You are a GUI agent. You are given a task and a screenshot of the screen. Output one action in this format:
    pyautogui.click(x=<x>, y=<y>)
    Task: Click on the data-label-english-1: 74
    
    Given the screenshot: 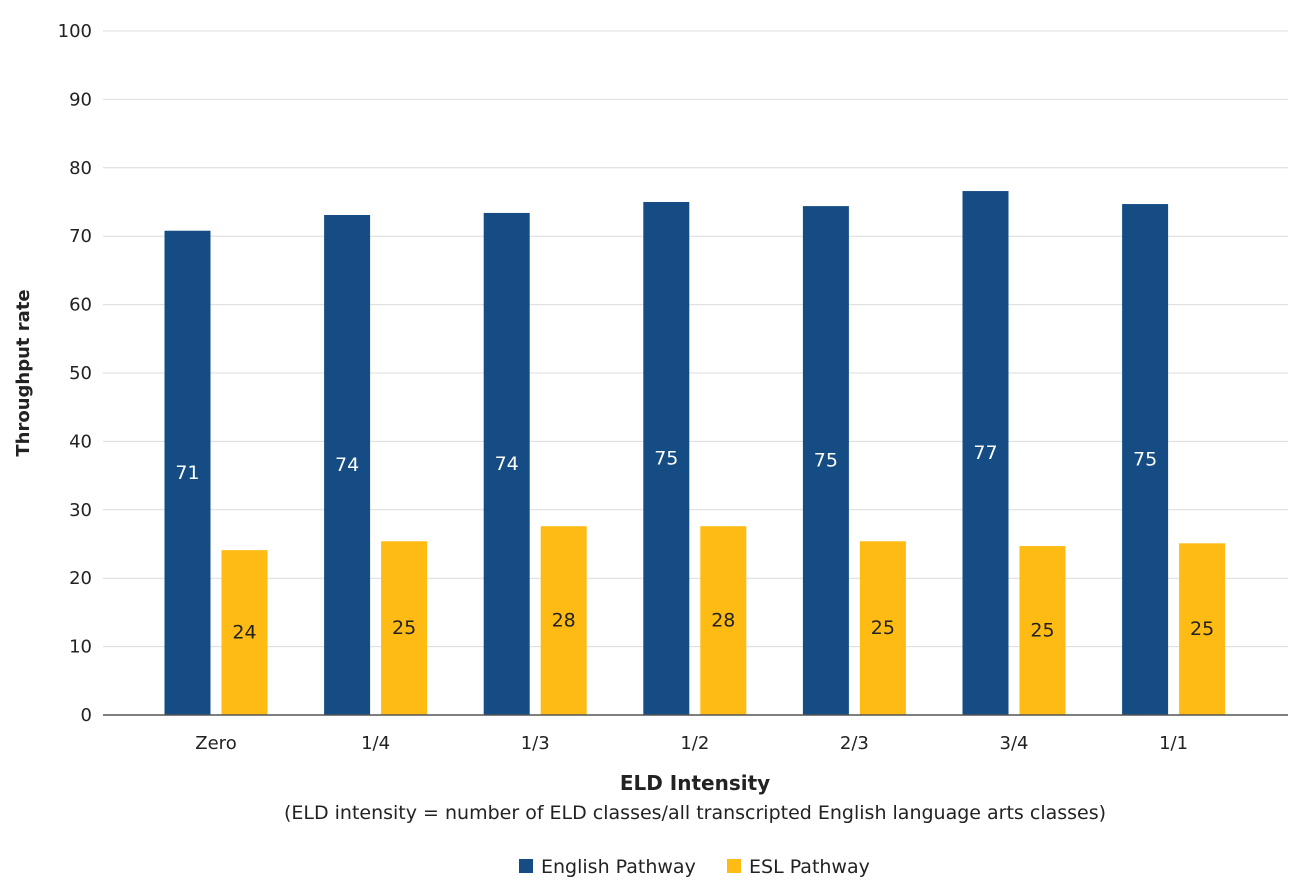 What is the action you would take?
    pyautogui.click(x=347, y=465)
    